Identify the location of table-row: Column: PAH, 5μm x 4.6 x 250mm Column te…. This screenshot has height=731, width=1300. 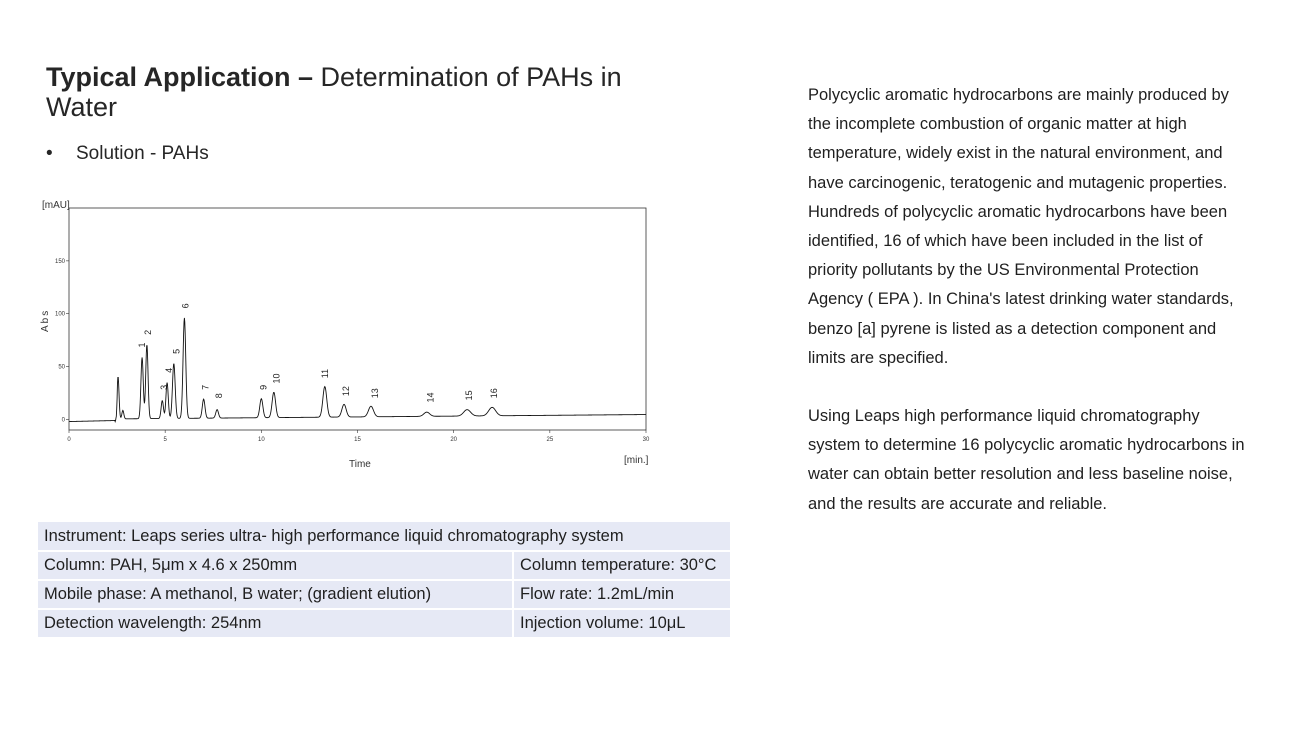
(384, 565).